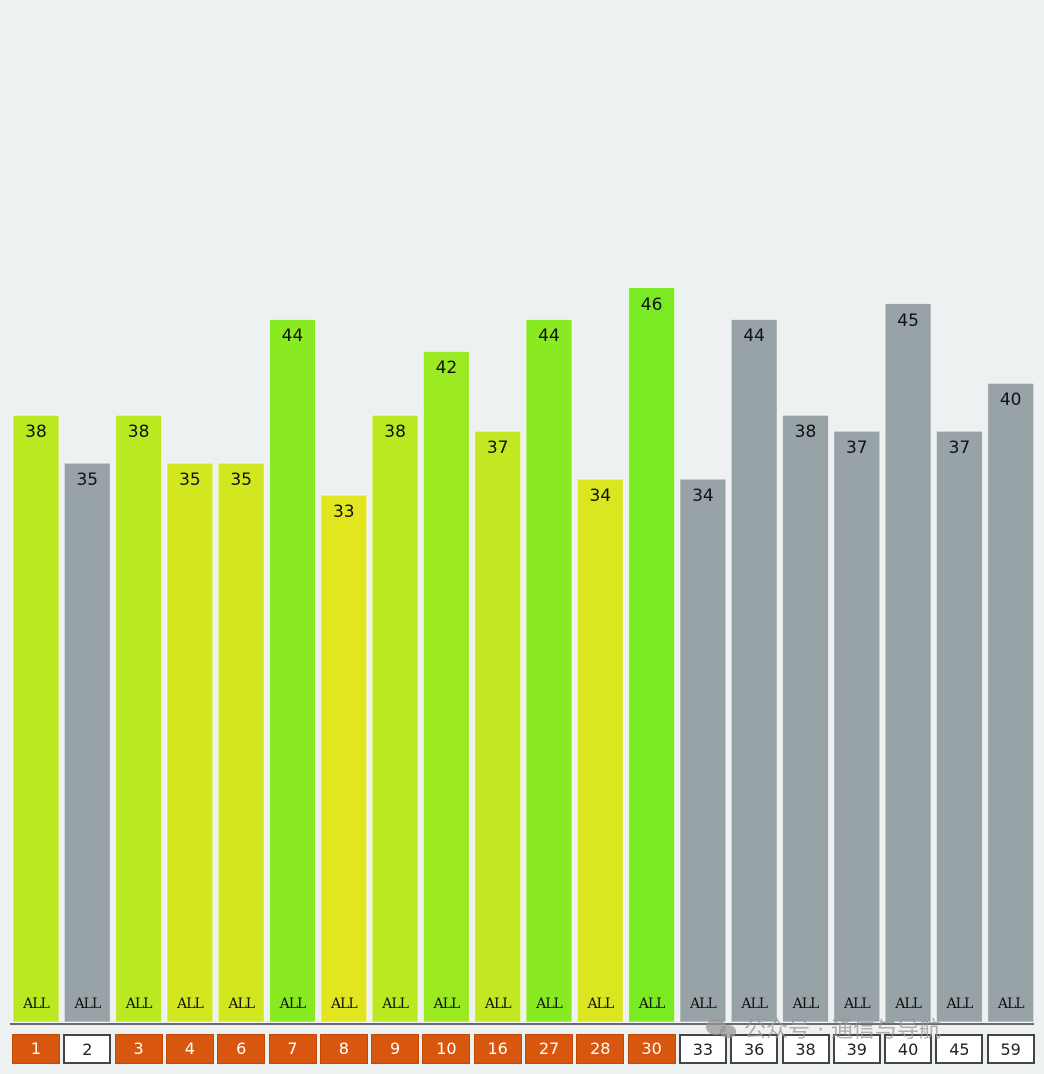  Describe the element at coordinates (189, 1049) in the screenshot. I see `channel-box-4: 4` at that location.